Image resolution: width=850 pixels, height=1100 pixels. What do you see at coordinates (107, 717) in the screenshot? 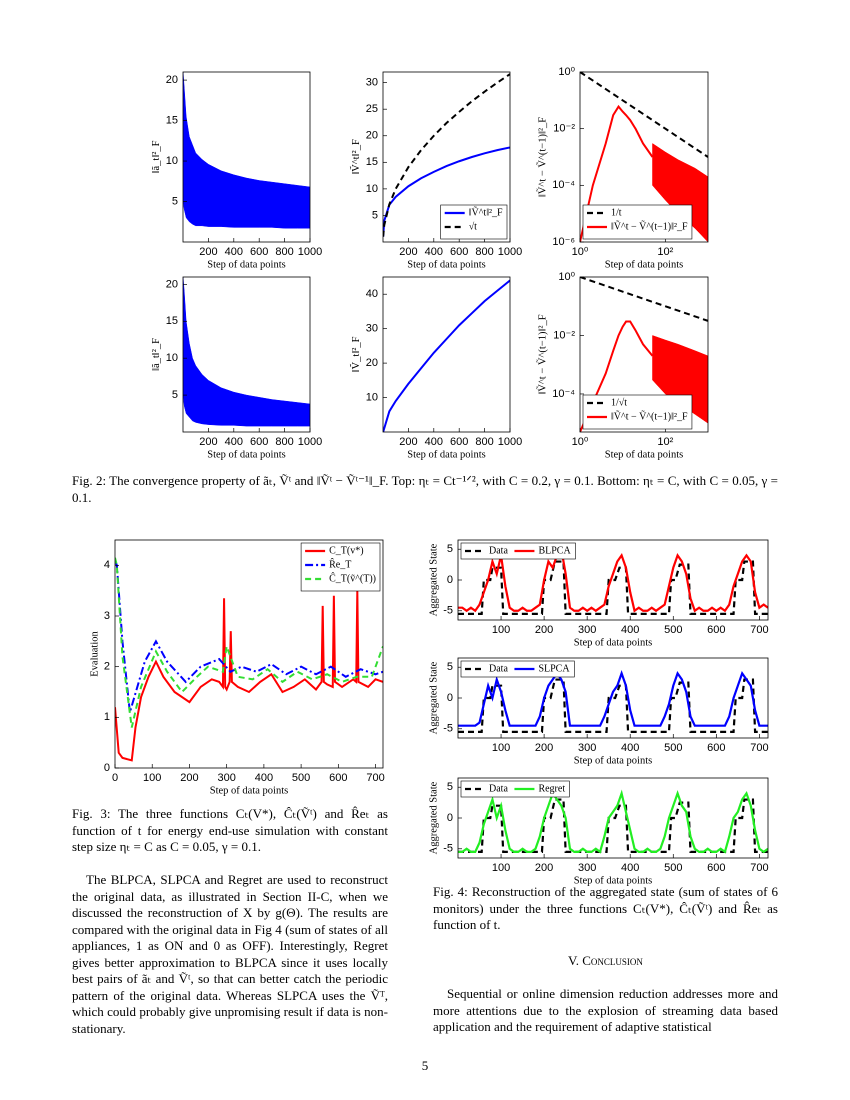
I see `y-tick-label: 1` at bounding box center [107, 717].